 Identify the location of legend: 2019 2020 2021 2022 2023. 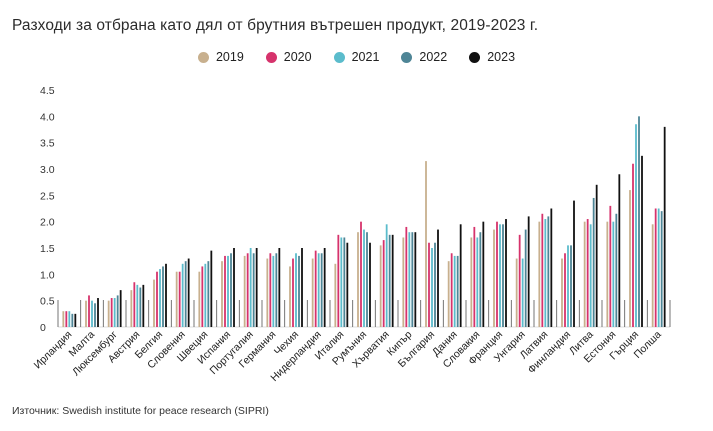
(356, 57).